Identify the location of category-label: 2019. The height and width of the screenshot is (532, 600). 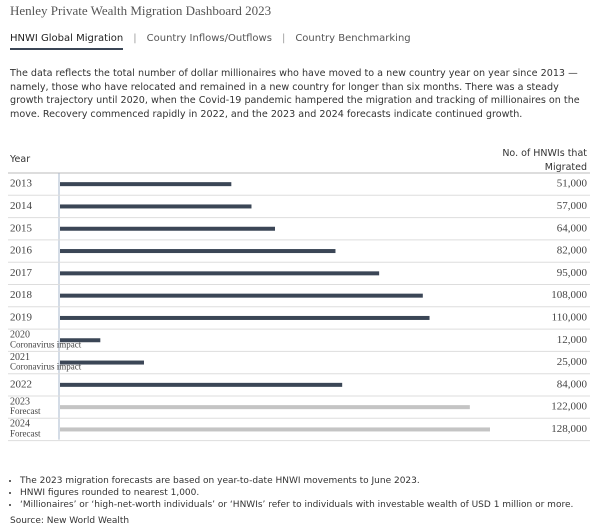
(21, 317).